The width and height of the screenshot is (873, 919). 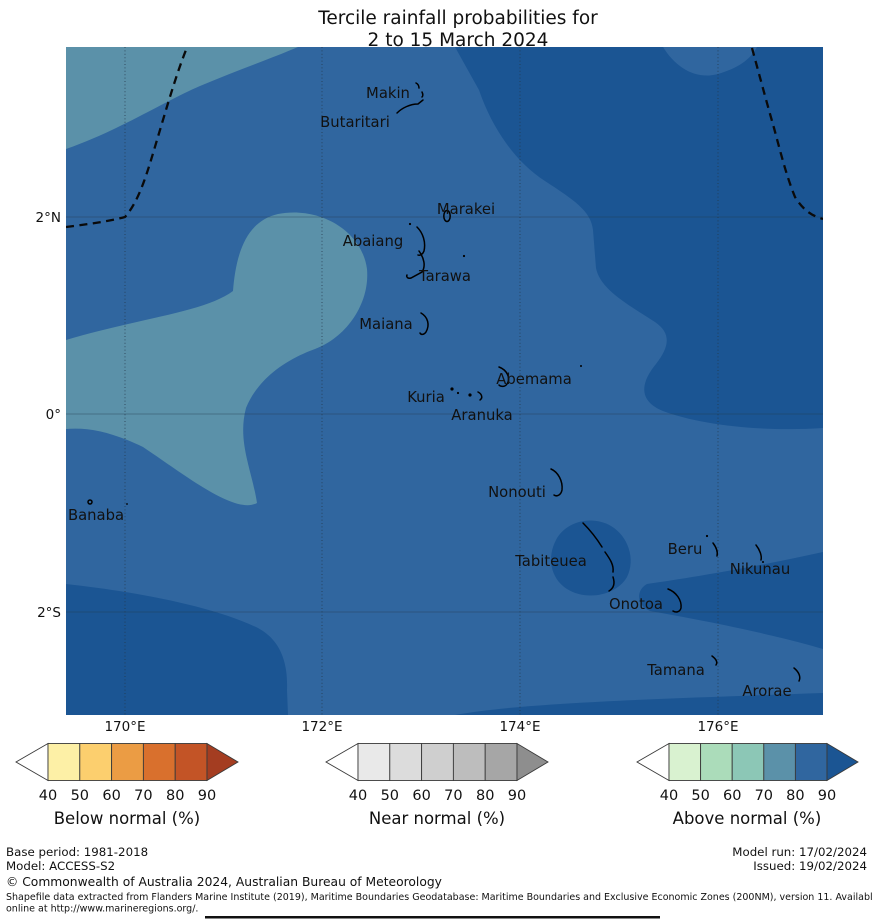 I want to click on colorbar-below-normal: 40 50 60 70 80 90 Below normal (%), so click(x=127, y=785).